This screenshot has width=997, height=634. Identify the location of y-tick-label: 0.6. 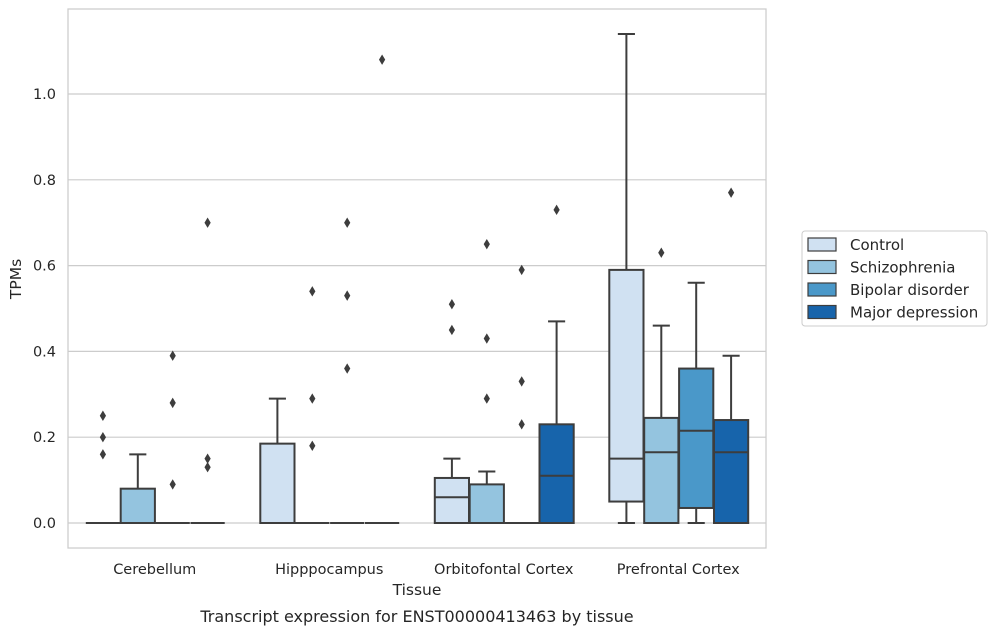
(44, 267).